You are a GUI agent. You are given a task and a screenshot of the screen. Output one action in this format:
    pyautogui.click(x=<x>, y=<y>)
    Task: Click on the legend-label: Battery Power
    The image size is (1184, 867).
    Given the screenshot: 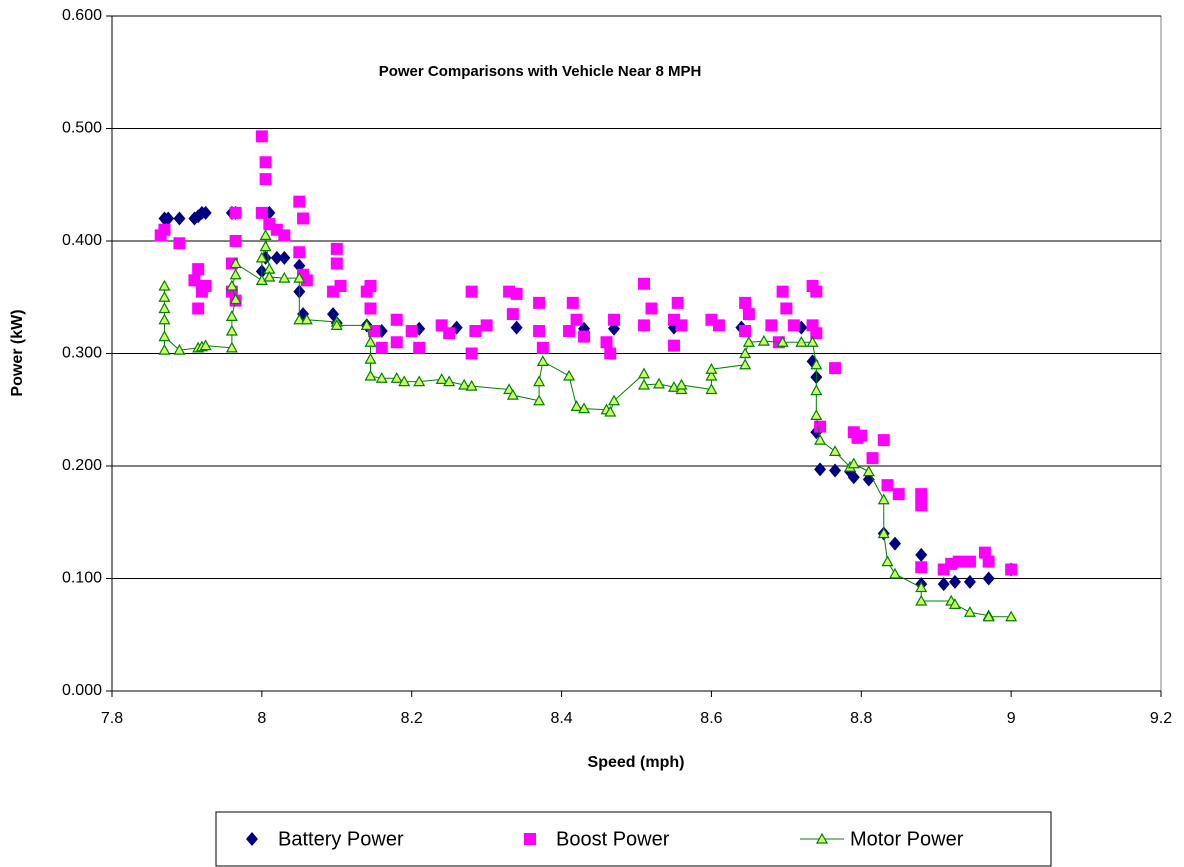 What is the action you would take?
    pyautogui.click(x=341, y=839)
    